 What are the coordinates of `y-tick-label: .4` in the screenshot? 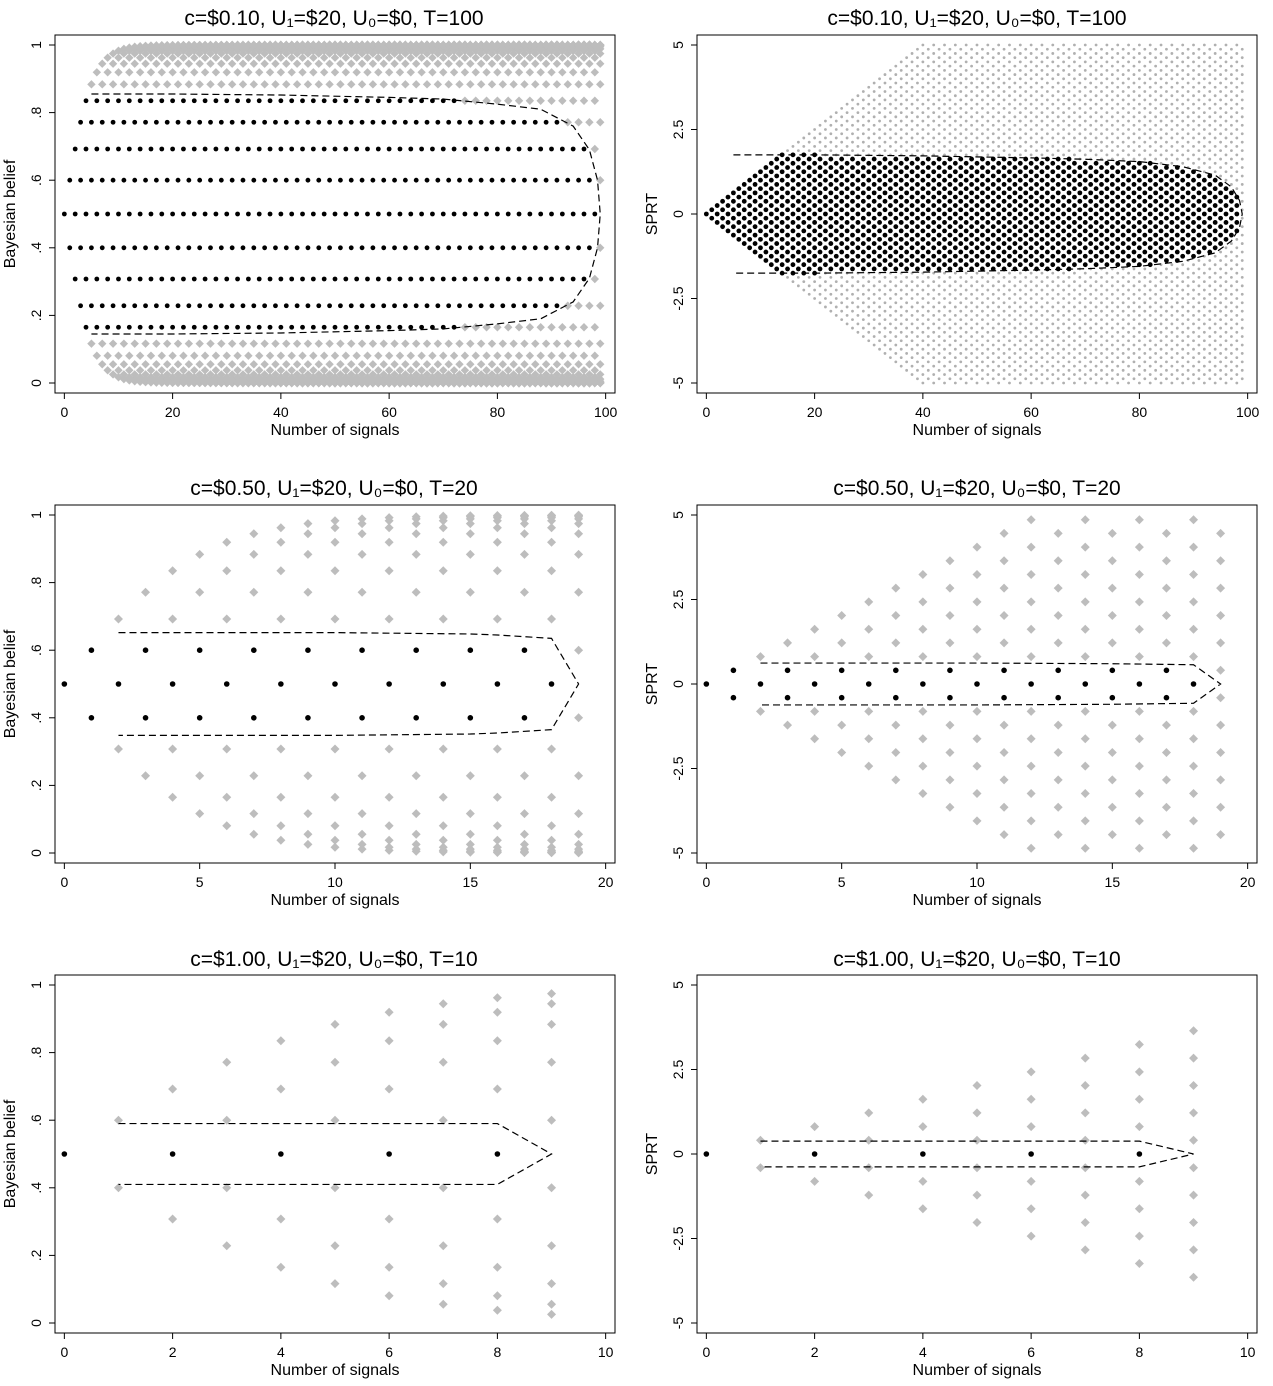 It's located at (36, 248).